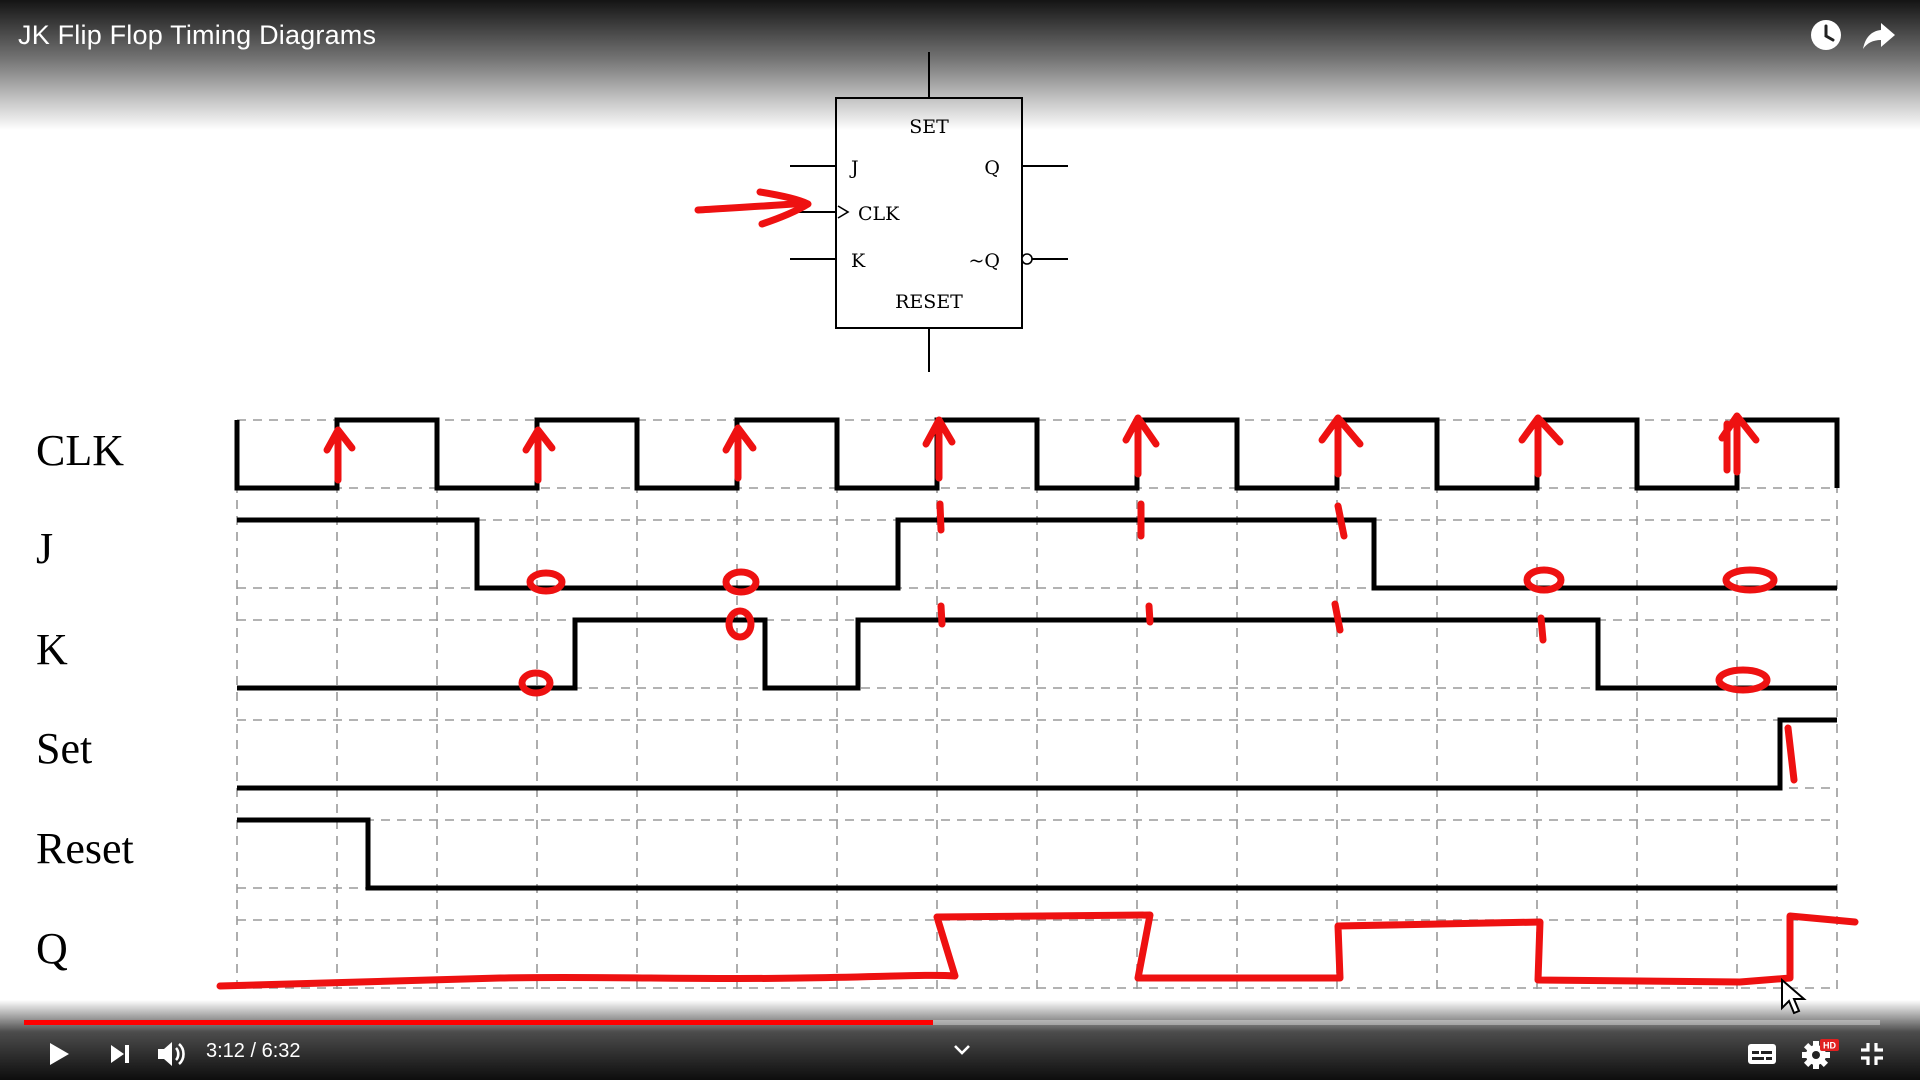 The height and width of the screenshot is (1080, 1920). What do you see at coordinates (478, 1022) in the screenshot?
I see `progress-played` at bounding box center [478, 1022].